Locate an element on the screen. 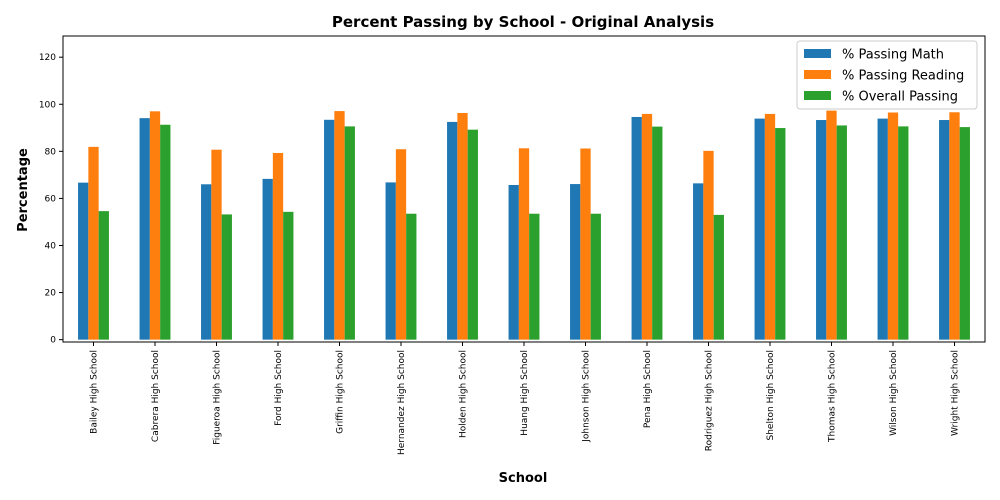 The width and height of the screenshot is (1000, 500). y-tick-label: 80 is located at coordinates (51, 152).